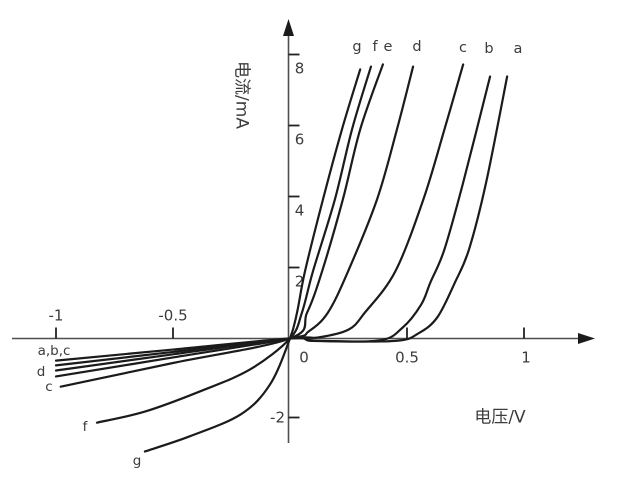  I want to click on y-axis-arrow-icon, so click(288, 27).